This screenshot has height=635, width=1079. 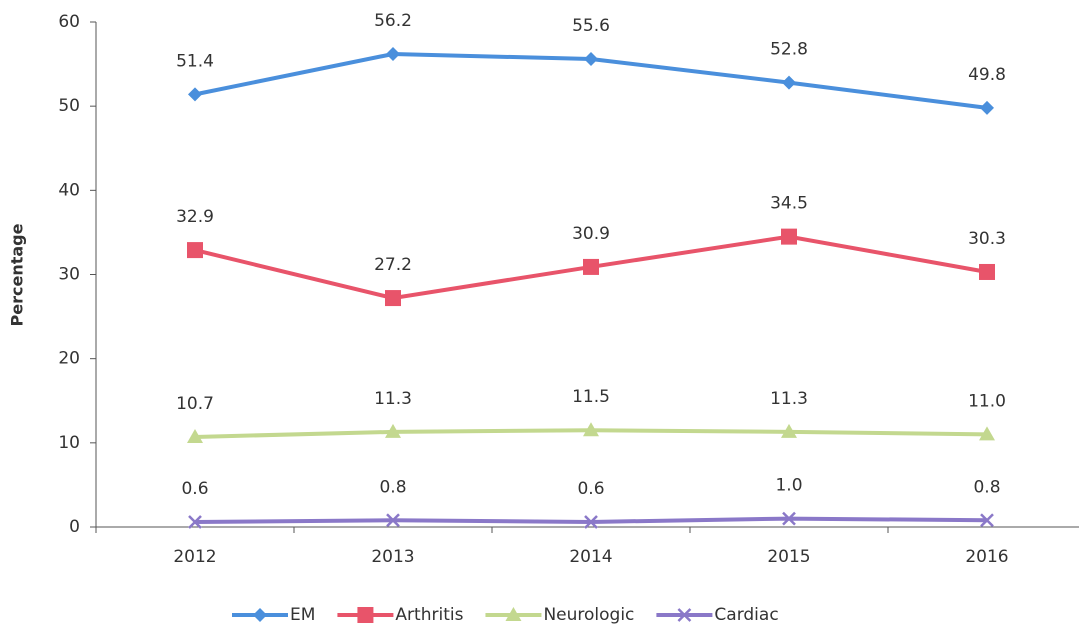 I want to click on y-tick-label: 20, so click(x=69, y=359).